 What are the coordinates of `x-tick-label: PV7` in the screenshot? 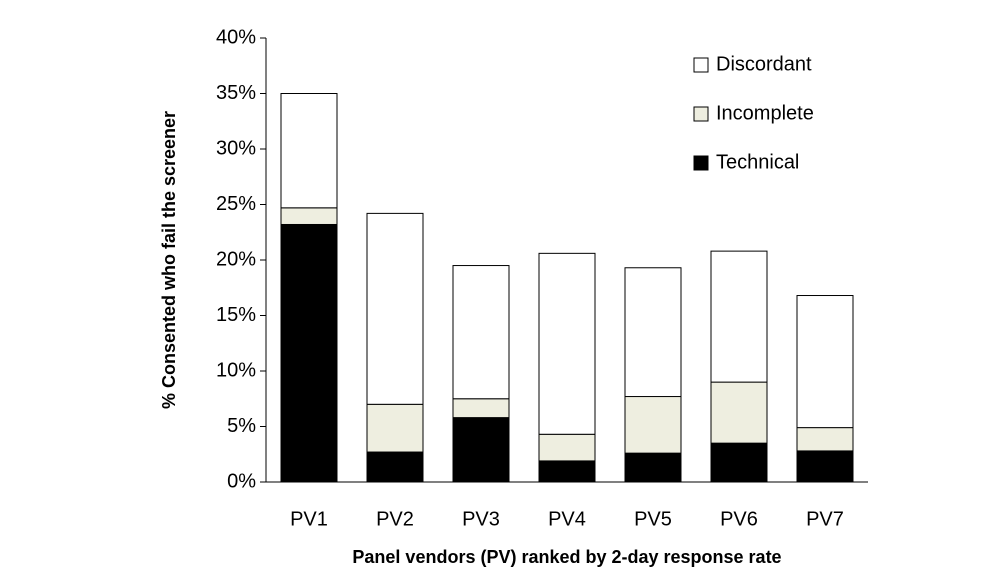 It's located at (825, 519).